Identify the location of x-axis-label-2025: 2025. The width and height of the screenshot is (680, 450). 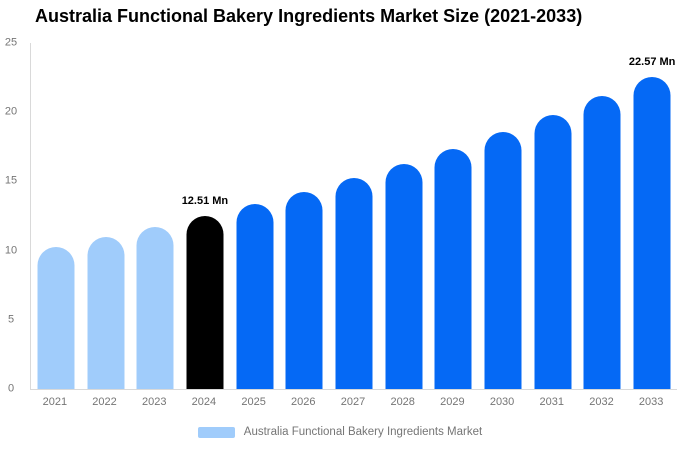
(253, 402).